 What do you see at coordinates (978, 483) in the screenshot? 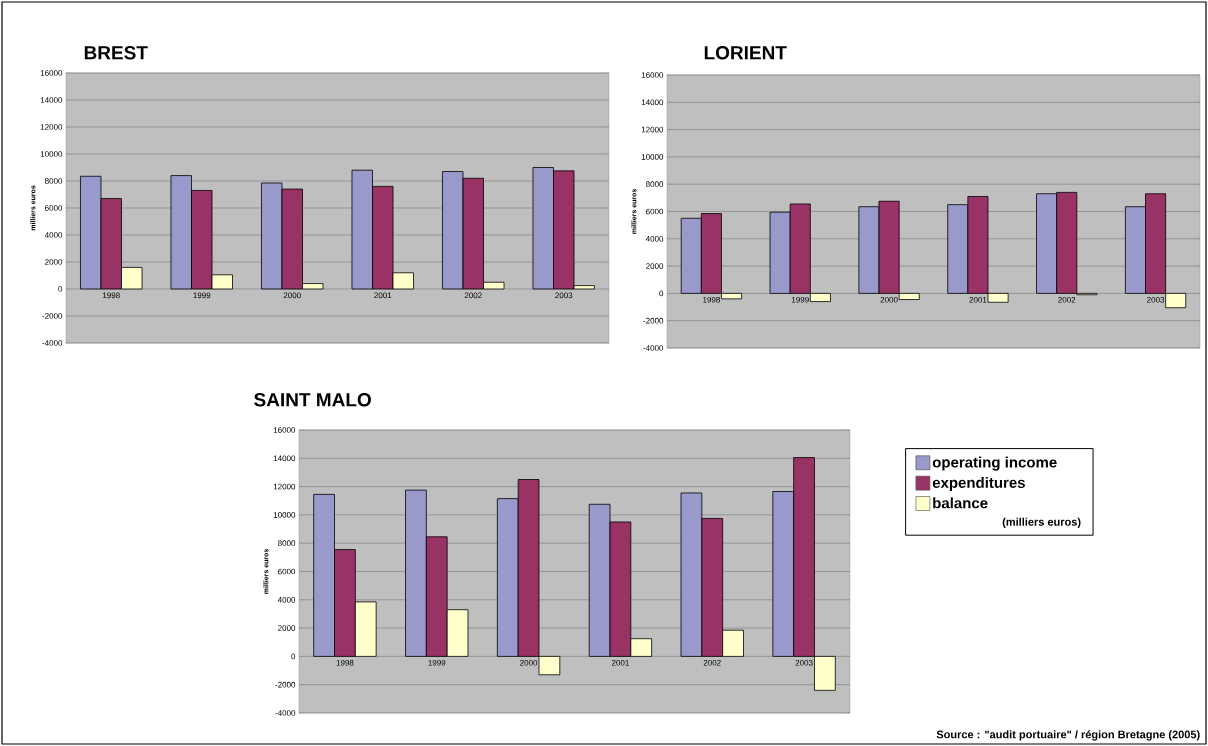
I see `legend-label: expenditures` at bounding box center [978, 483].